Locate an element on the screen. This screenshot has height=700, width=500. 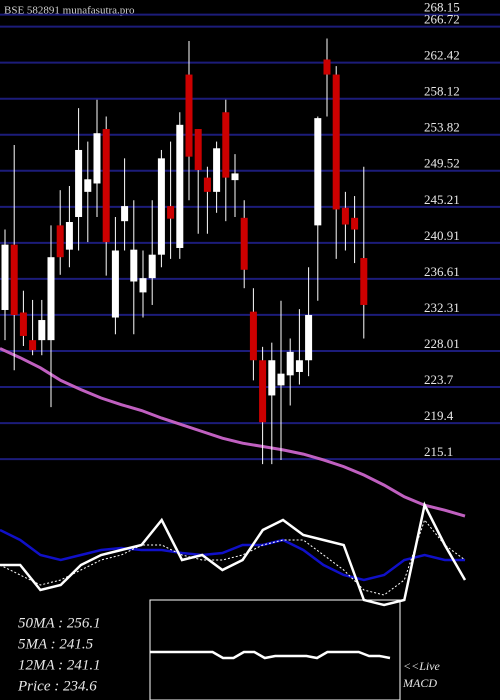
y-tick-label: 240.91 is located at coordinates (442, 235).